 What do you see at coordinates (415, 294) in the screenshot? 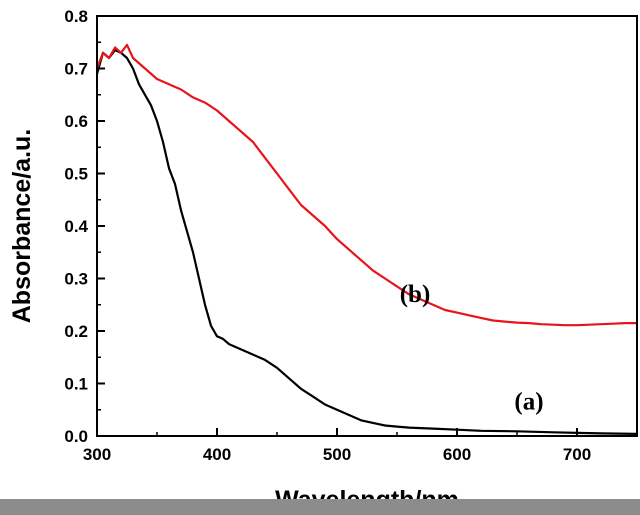
I see `annotation-b: (b)` at bounding box center [415, 294].